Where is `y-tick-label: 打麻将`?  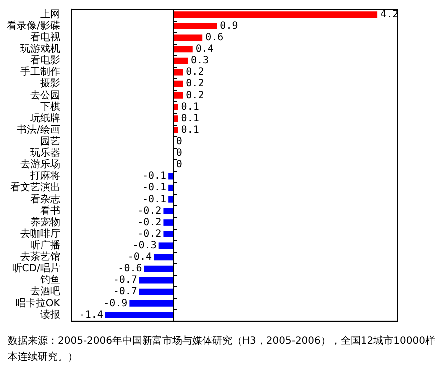
y-tick-label: 打麻将 is located at coordinates (44, 176).